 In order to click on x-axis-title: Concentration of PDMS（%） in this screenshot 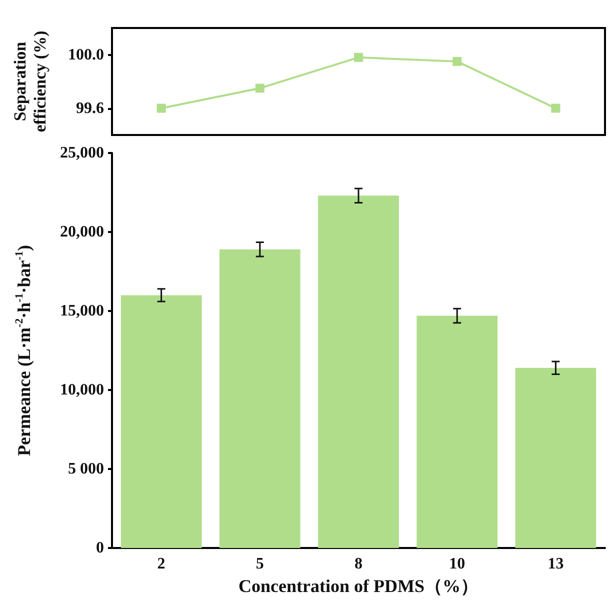, I will do `click(358, 586)`.